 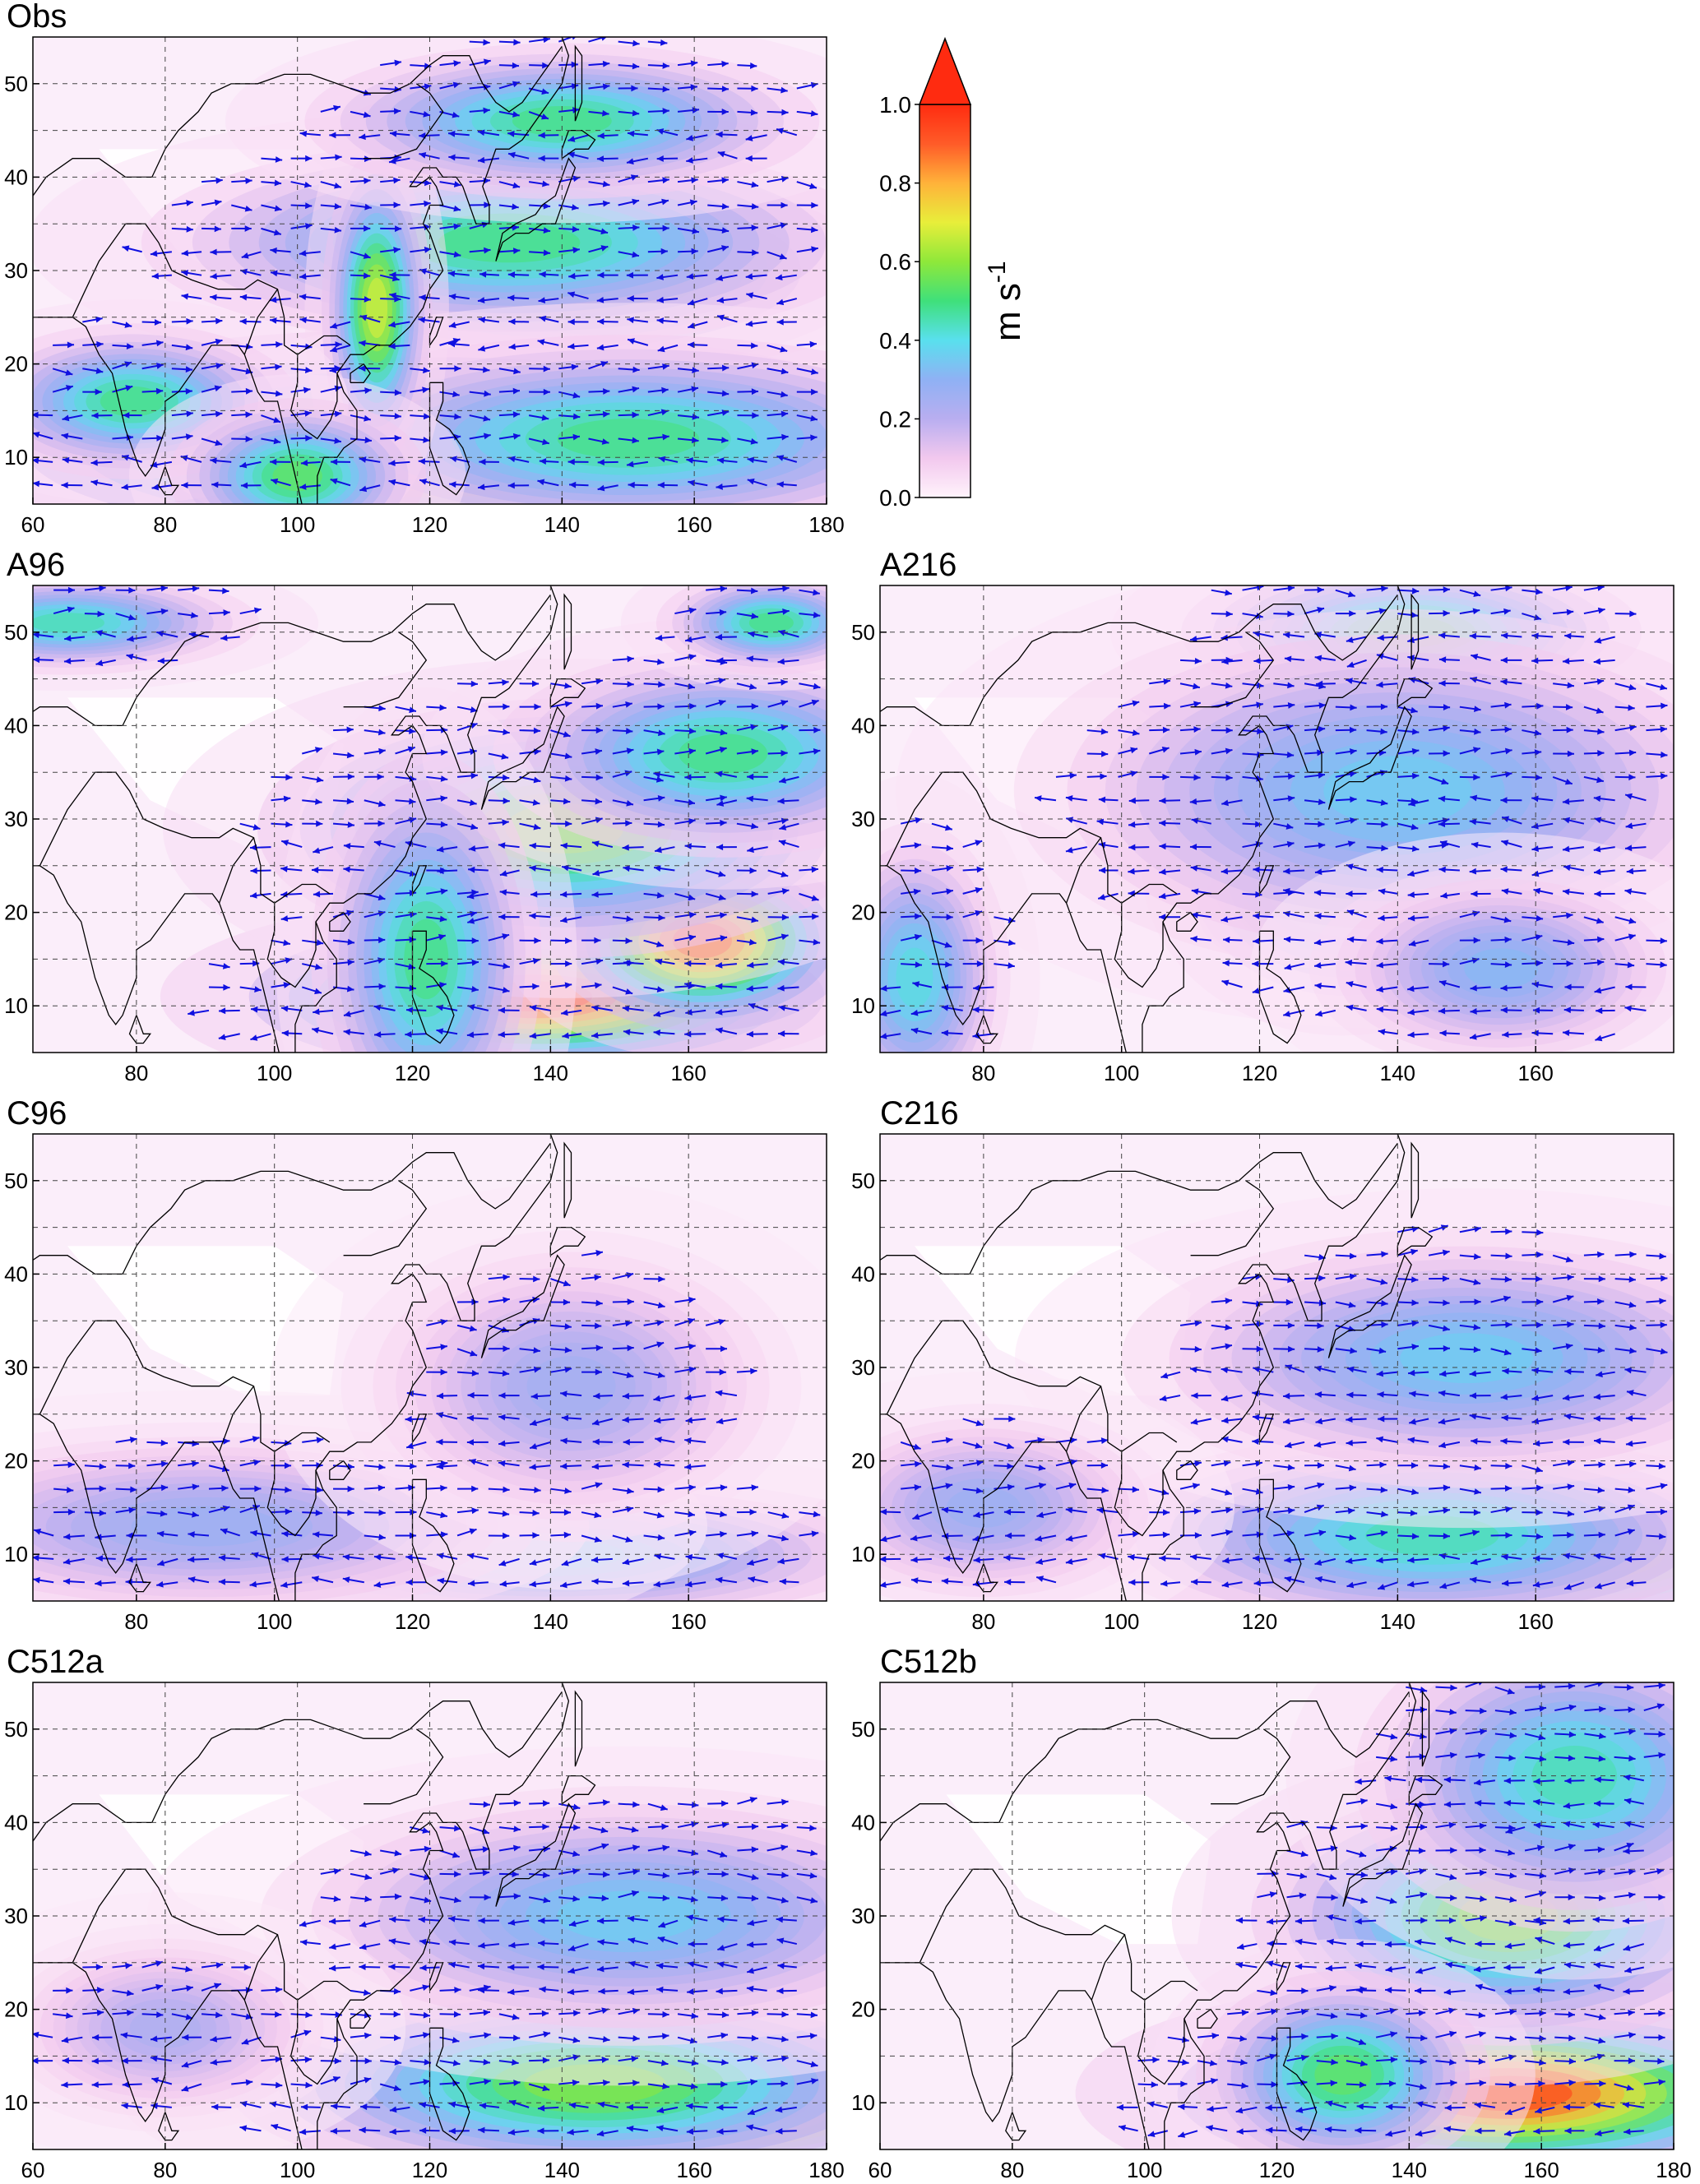 I want to click on map-panel-a96: A96 80 100 120 140 160 10 20 30 40 50, so click(x=415, y=816).